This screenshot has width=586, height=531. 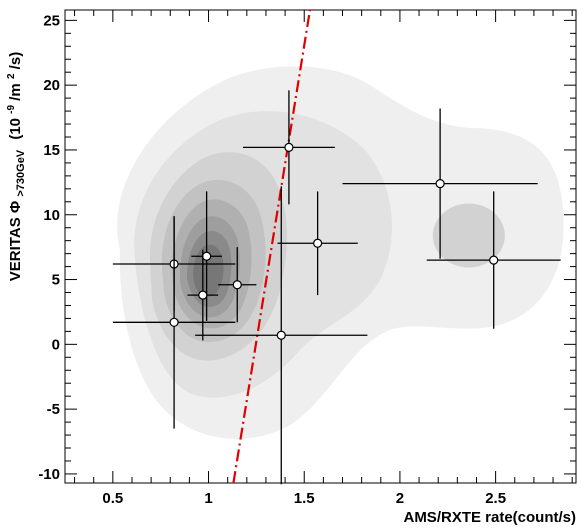 What do you see at coordinates (304, 498) in the screenshot?
I see `x-tick-label: 1.5` at bounding box center [304, 498].